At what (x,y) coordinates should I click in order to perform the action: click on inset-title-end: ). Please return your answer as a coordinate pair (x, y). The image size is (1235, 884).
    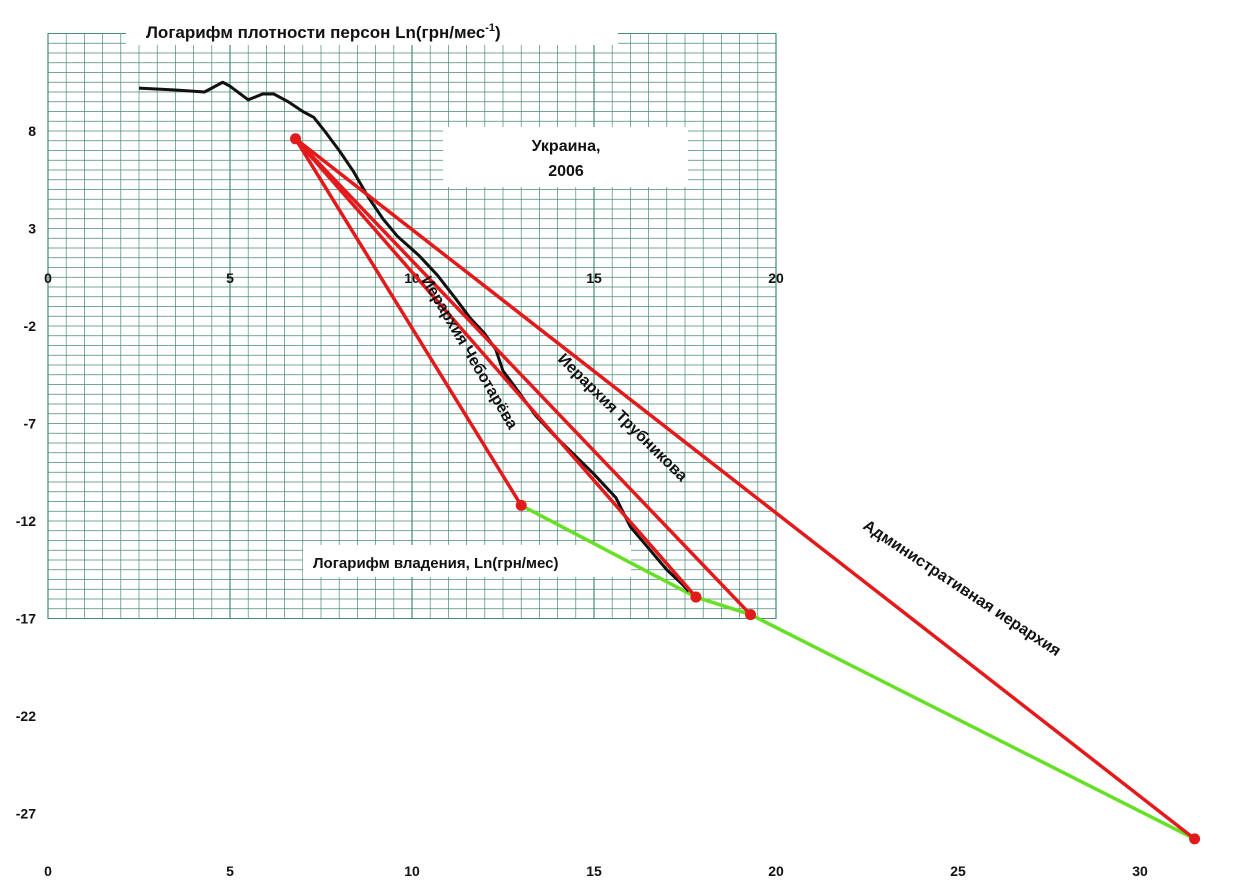
    Looking at the image, I should click on (498, 32).